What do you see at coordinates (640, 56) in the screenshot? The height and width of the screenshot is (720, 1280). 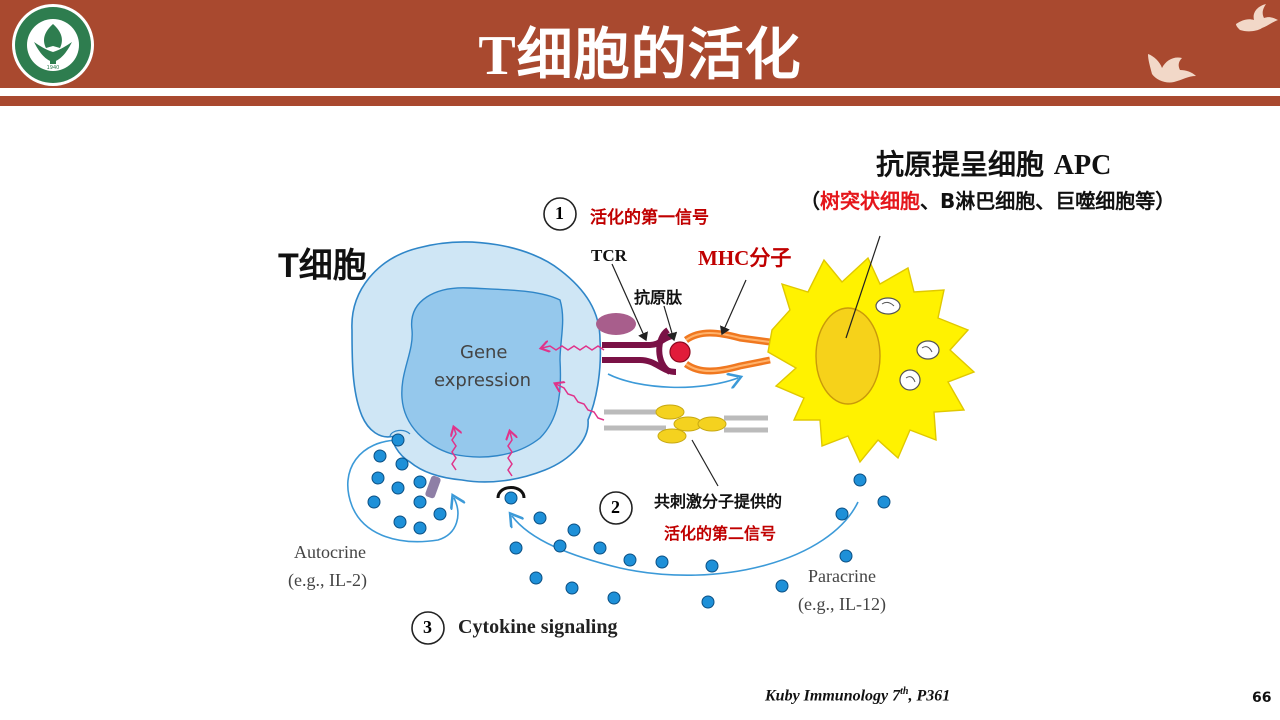 I see `page-title: T细胞的活化` at bounding box center [640, 56].